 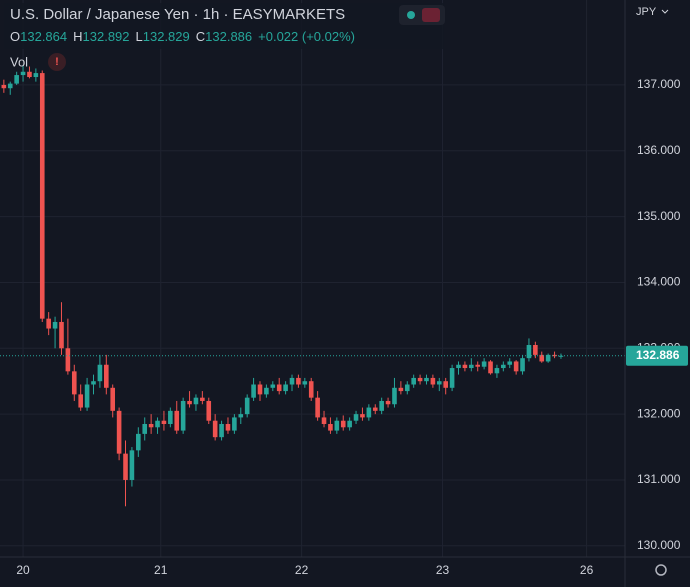 What do you see at coordinates (659, 216) in the screenshot?
I see `y-tick-label: 135.000` at bounding box center [659, 216].